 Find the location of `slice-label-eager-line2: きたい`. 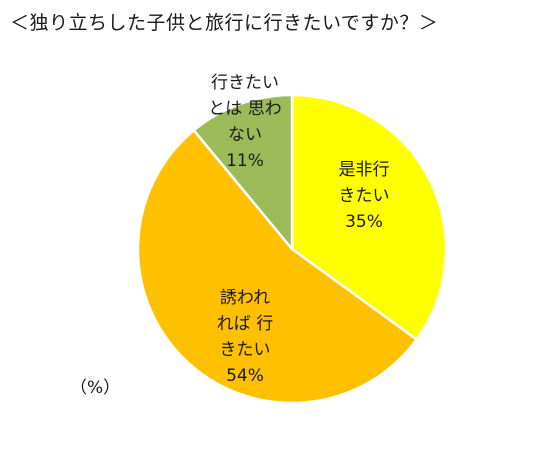

slice-label-eager-line2: きたい is located at coordinates (364, 196).